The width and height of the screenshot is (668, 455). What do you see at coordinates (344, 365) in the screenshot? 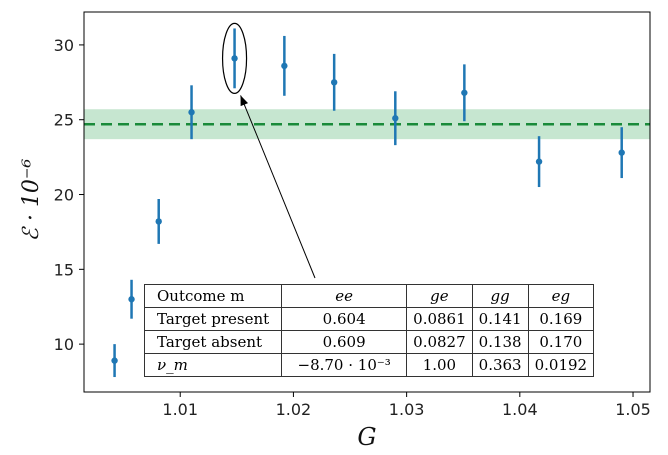
I see `table-cell: −8.70 · 10⁻³` at bounding box center [344, 365].